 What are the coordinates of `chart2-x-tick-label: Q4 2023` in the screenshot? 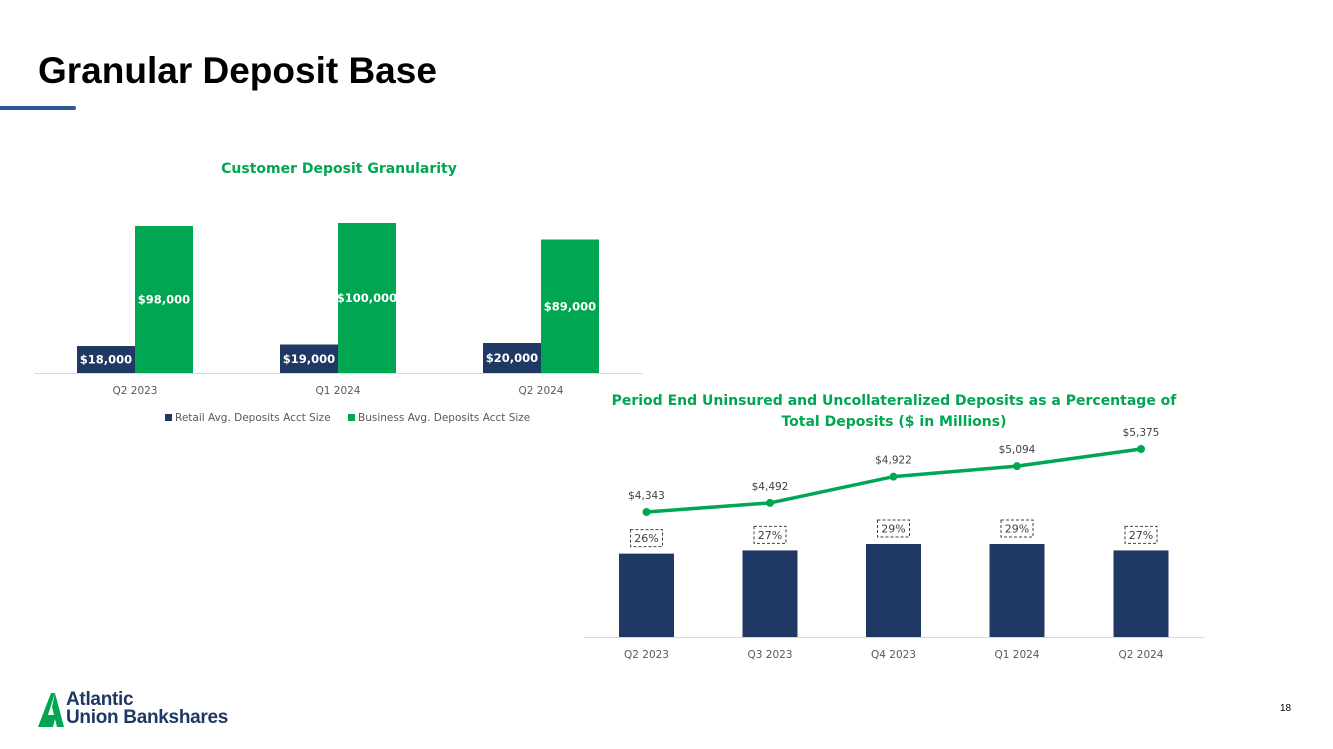 It's located at (893, 655).